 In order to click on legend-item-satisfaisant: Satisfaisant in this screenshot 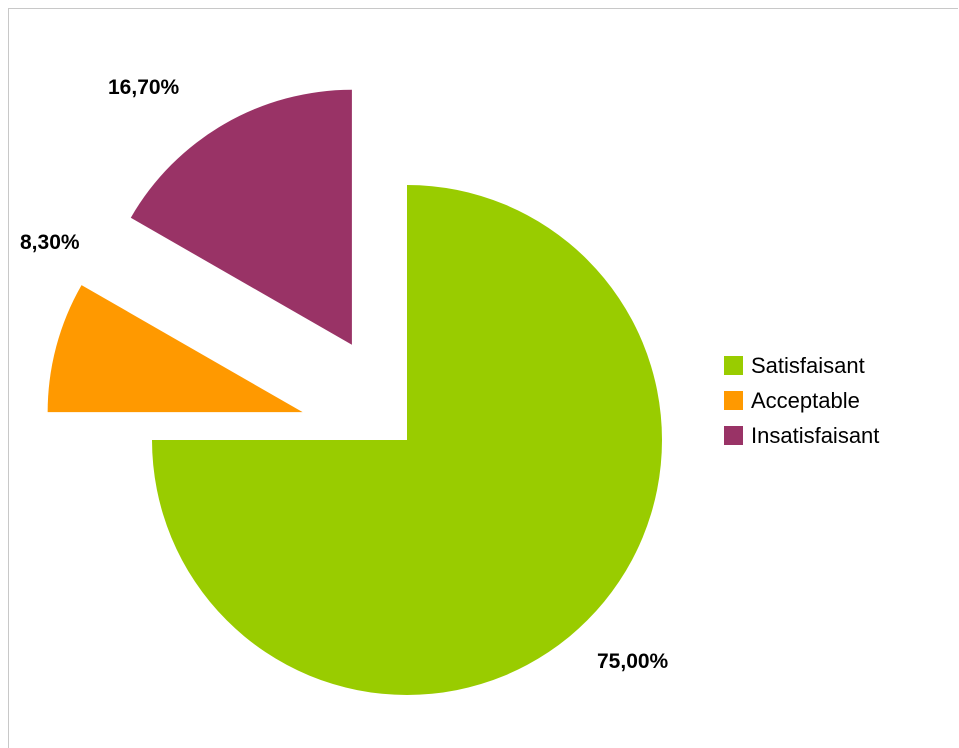, I will do `click(801, 365)`.